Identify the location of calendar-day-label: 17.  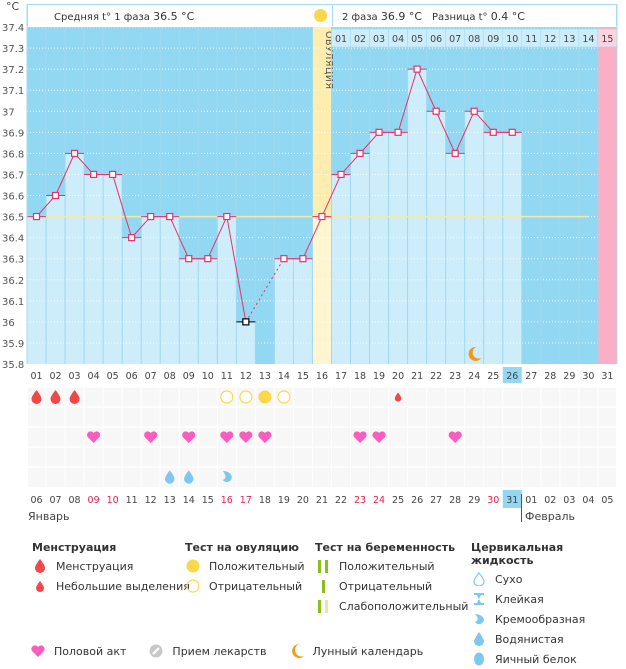
(246, 500).